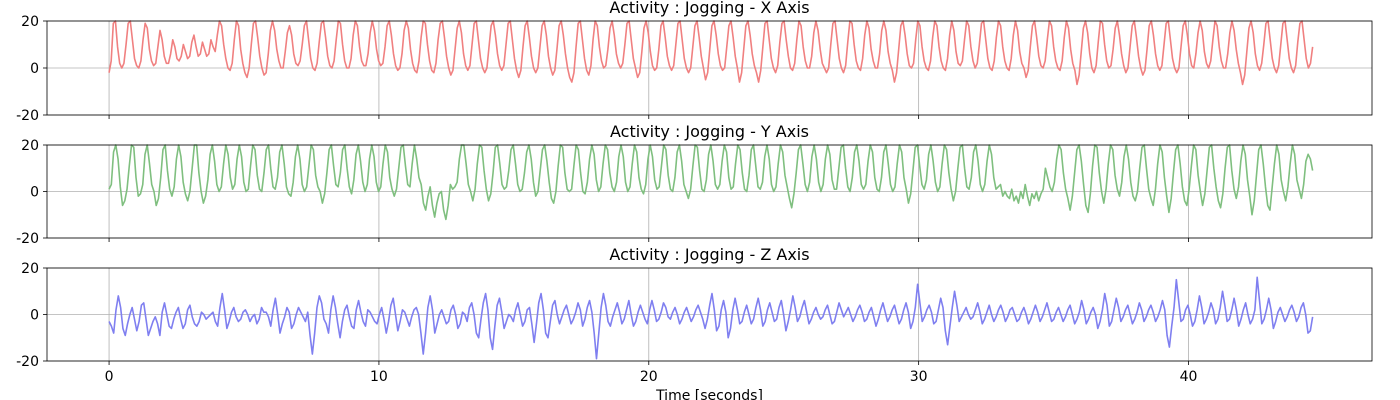 This screenshot has width=1400, height=400. I want to click on series-line-x-axis, so click(711, 53).